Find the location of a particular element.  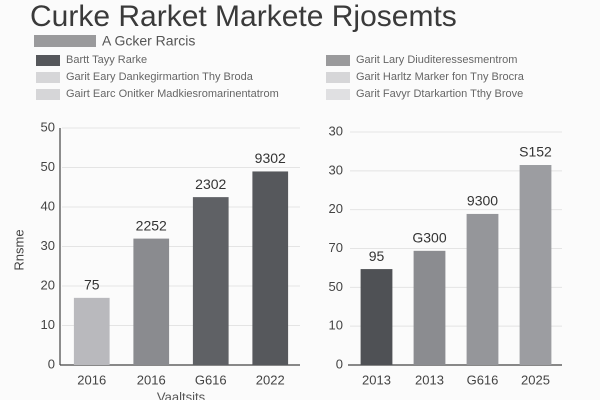

legend-label: Garit Favyr Dtarkartion Tthy Brove is located at coordinates (439, 94).